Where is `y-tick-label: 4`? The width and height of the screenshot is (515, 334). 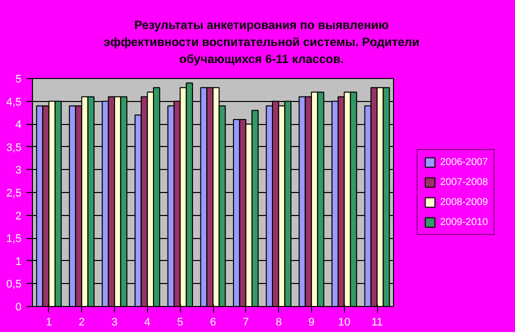 y-tick-label: 4 is located at coordinates (18, 125).